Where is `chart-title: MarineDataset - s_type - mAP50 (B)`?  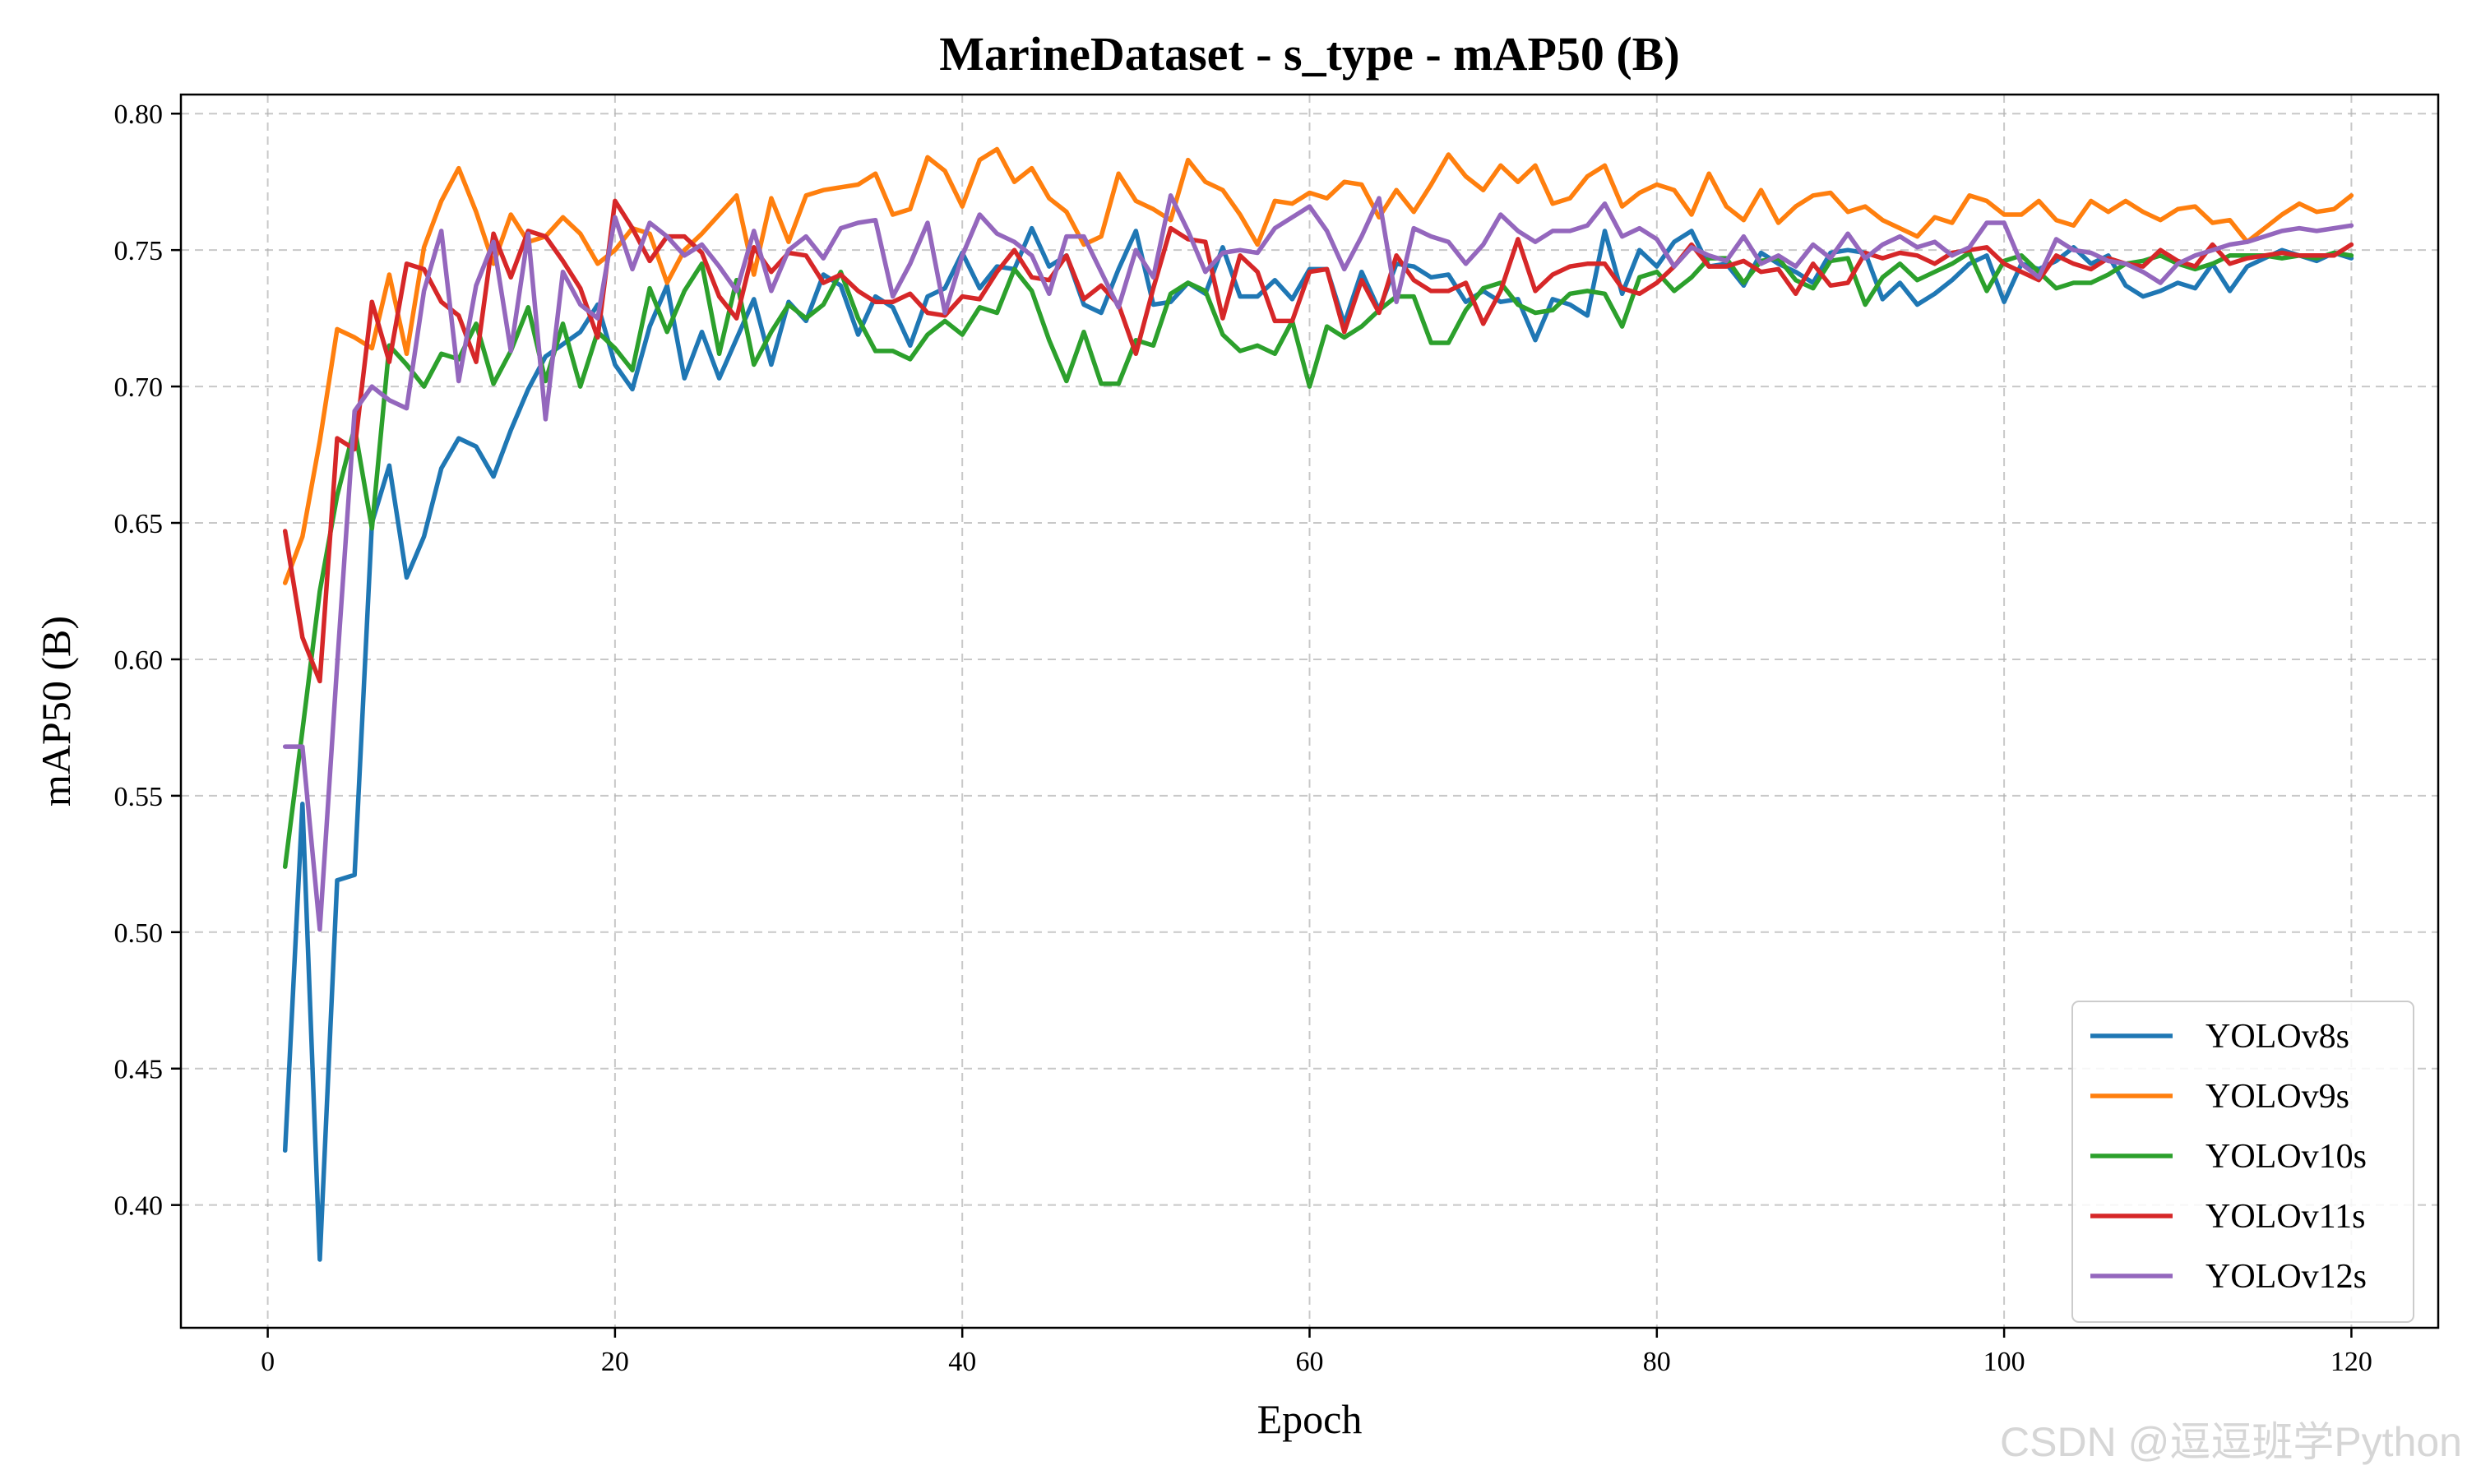 chart-title: MarineDataset - s_type - mAP50 (B) is located at coordinates (1309, 54).